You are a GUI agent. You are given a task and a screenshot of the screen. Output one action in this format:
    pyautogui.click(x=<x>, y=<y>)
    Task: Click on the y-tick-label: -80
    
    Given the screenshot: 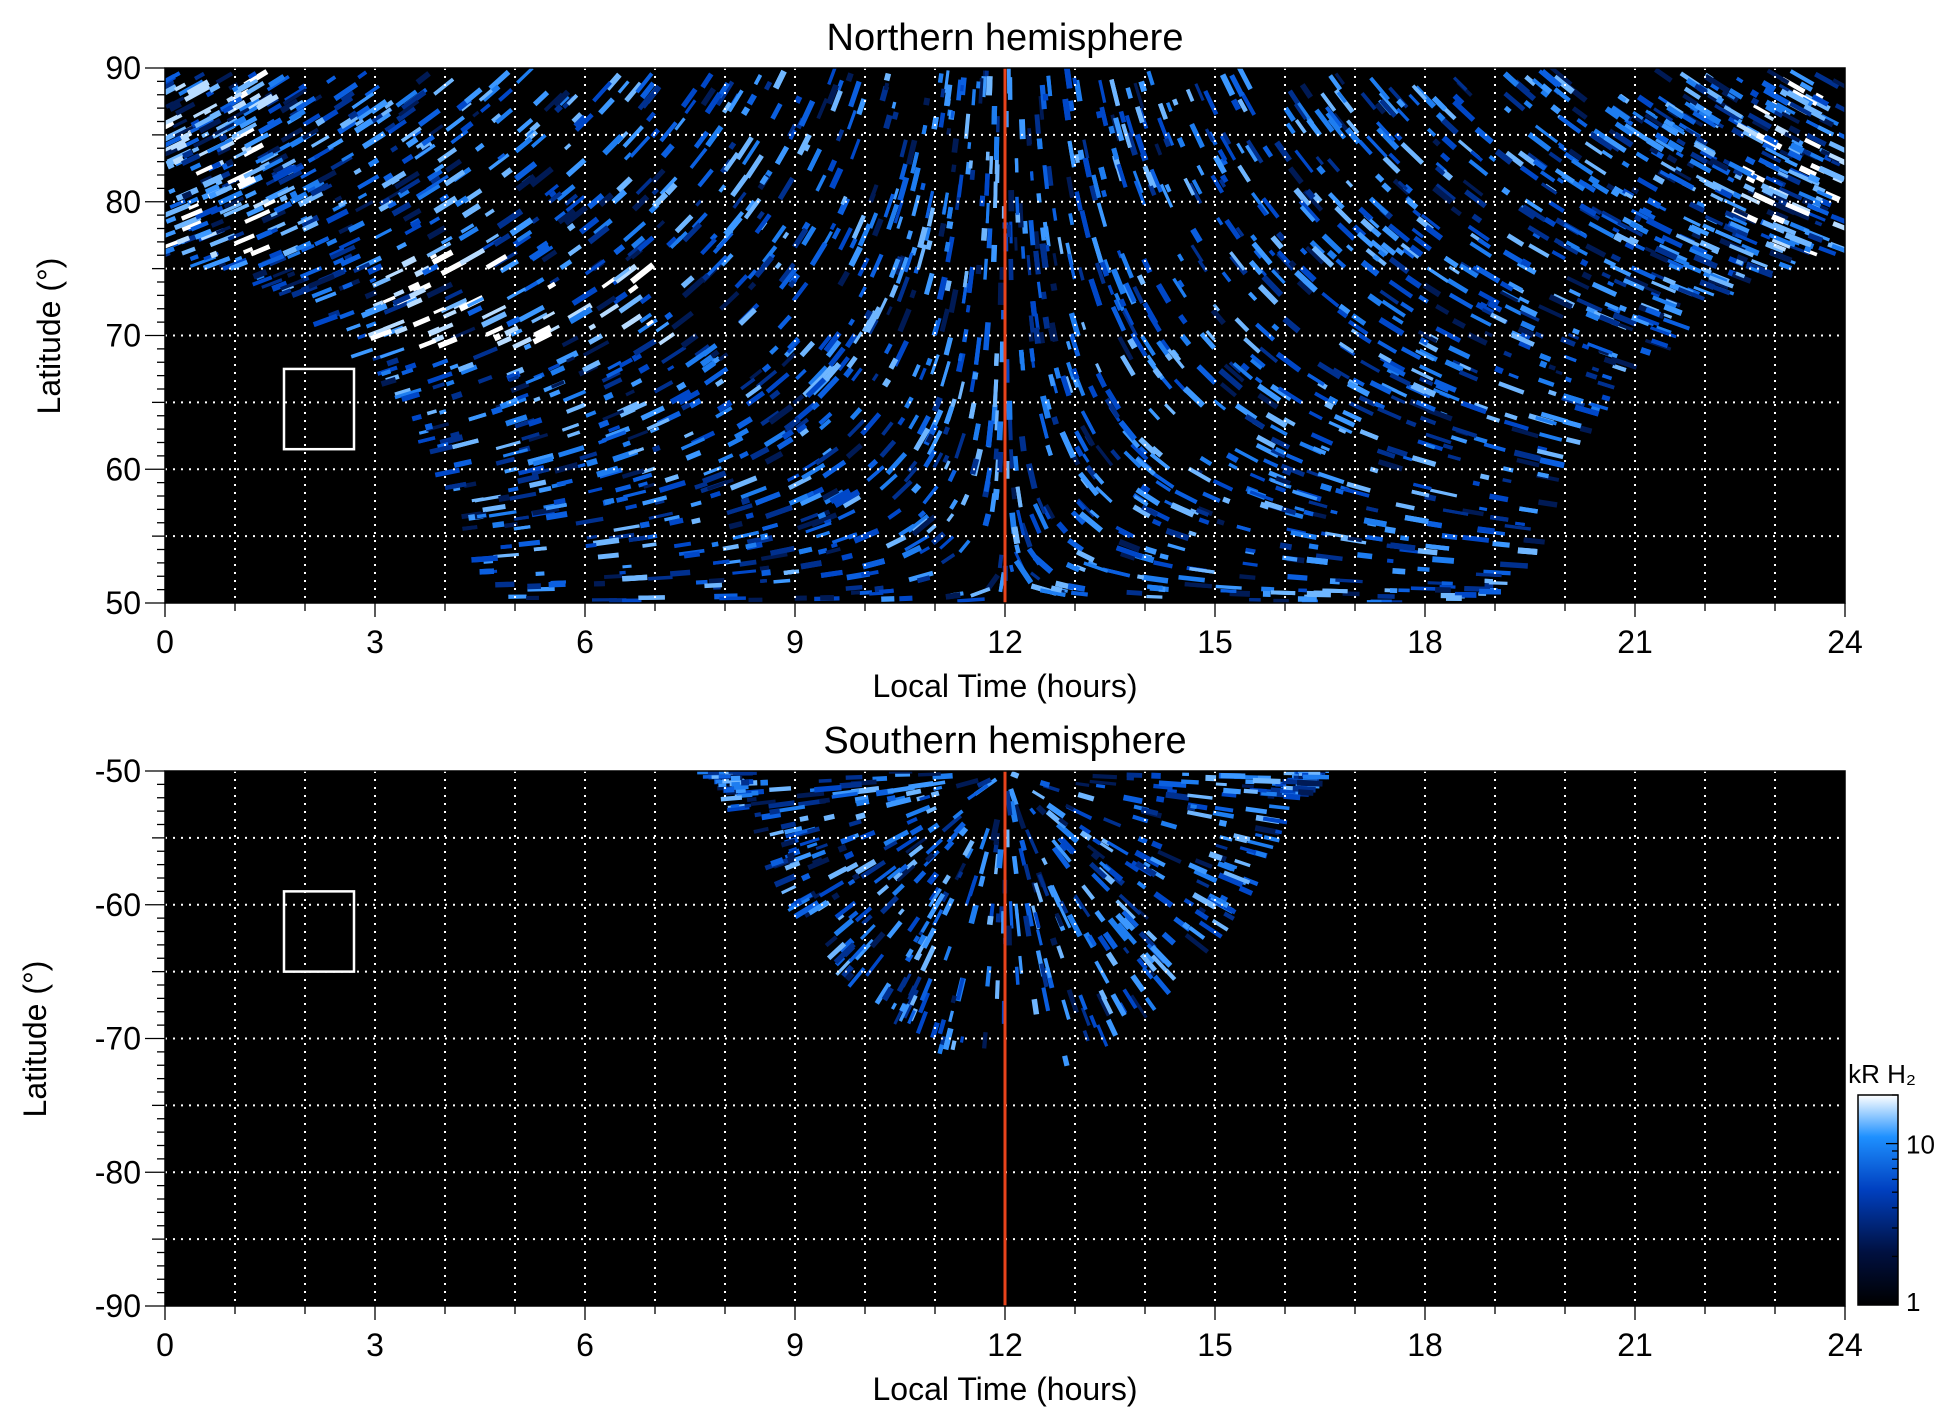 What is the action you would take?
    pyautogui.click(x=118, y=1172)
    